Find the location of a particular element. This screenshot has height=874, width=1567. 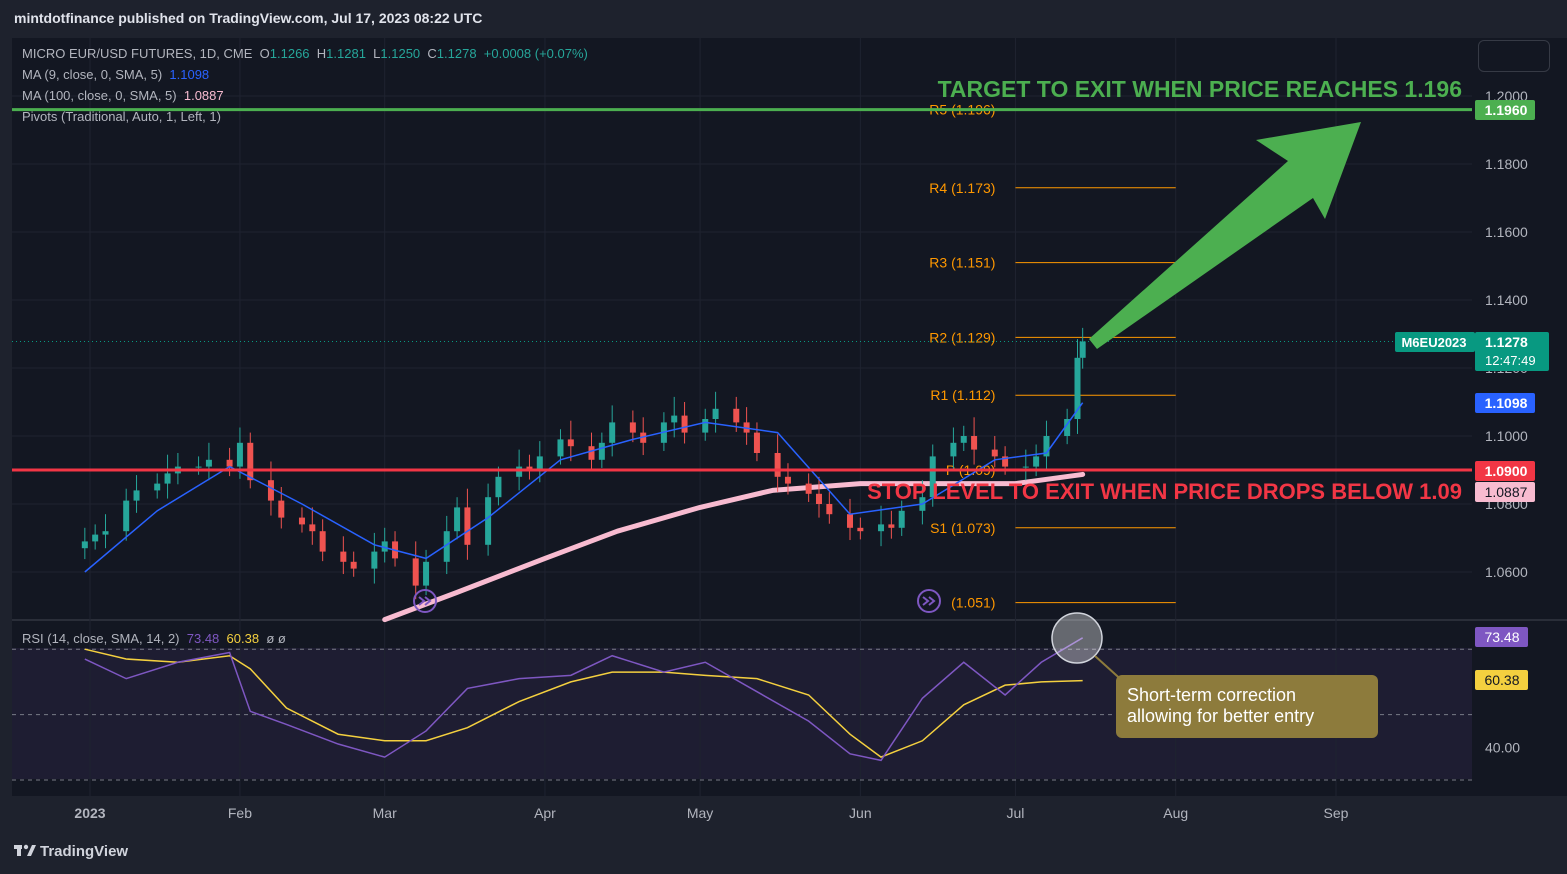

ma100-line is located at coordinates (734, 547).